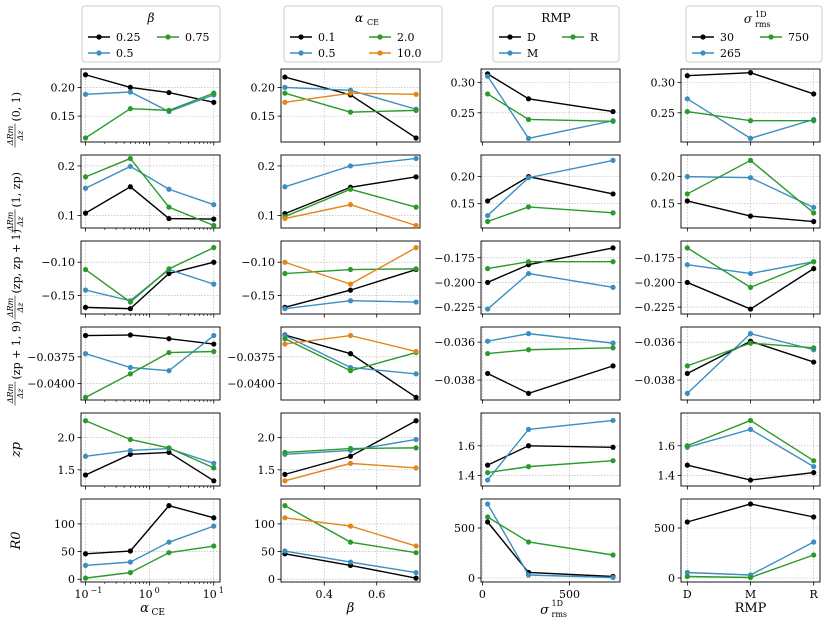  Describe the element at coordinates (798, 37) in the screenshot. I see `legend-entry-label: 750` at that location.